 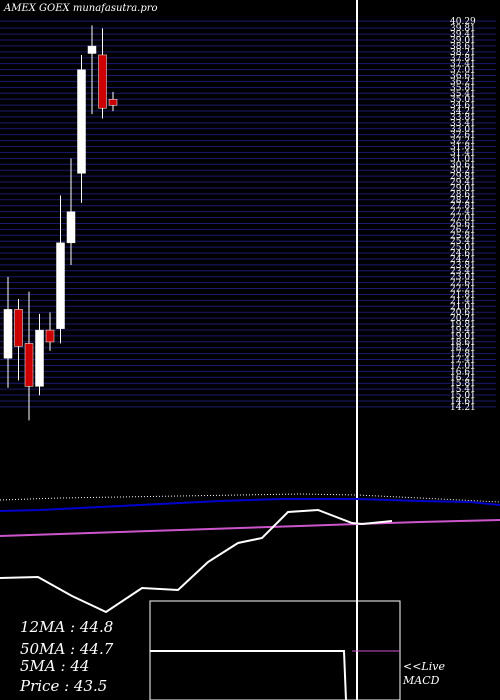 I want to click on price-level-label: 36.61, so click(x=463, y=77).